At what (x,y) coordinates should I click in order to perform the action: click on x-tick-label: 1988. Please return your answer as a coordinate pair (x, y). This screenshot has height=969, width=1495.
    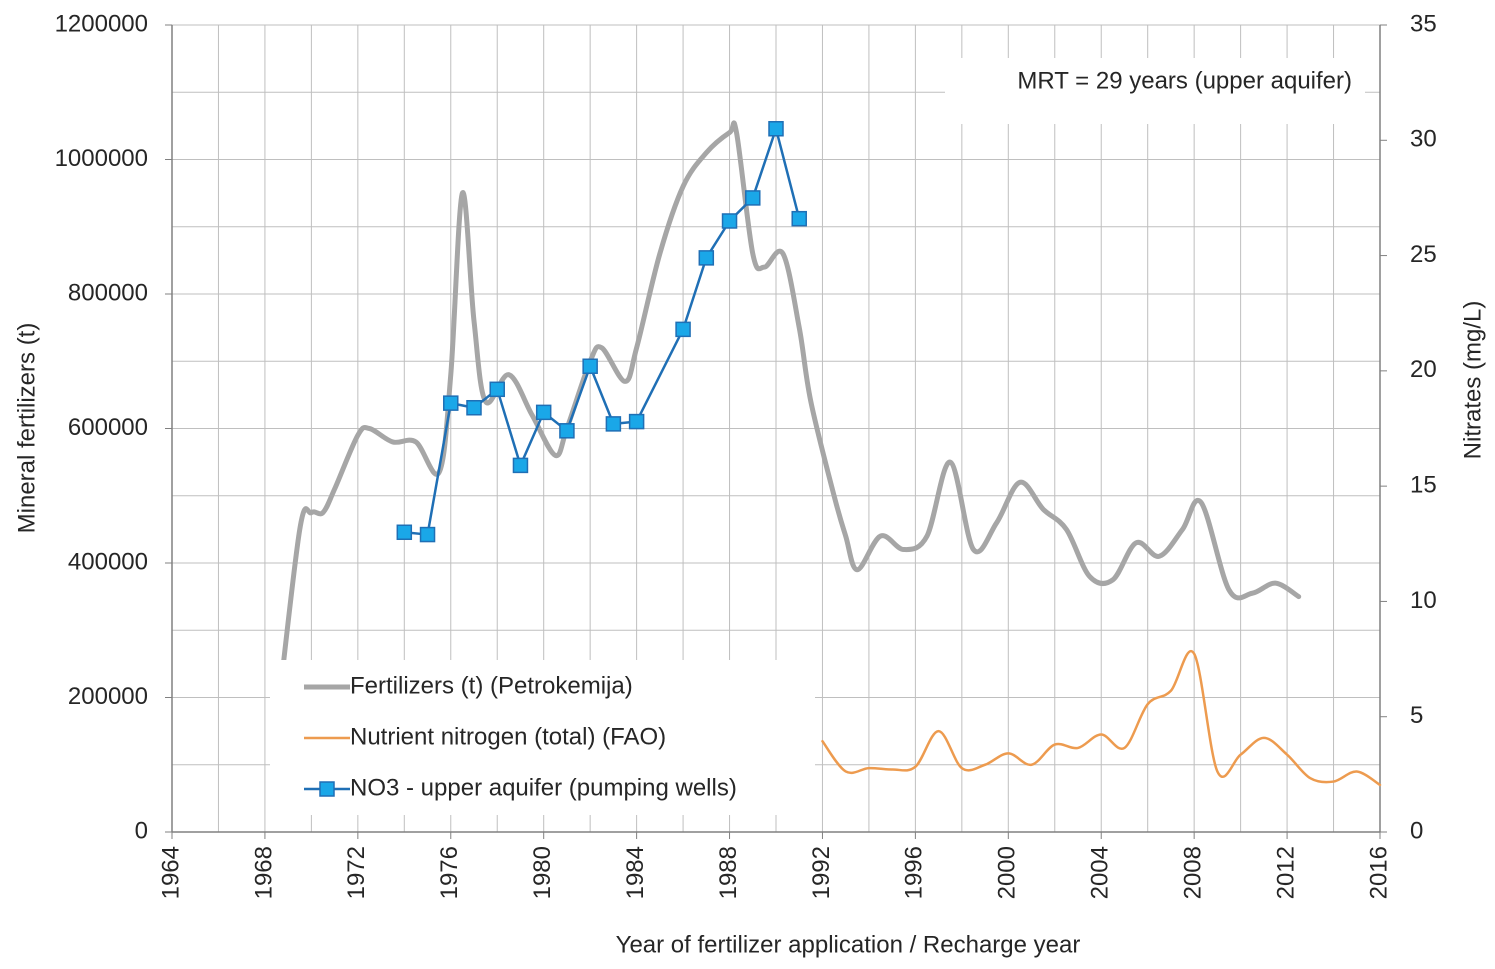
    Looking at the image, I should click on (728, 872).